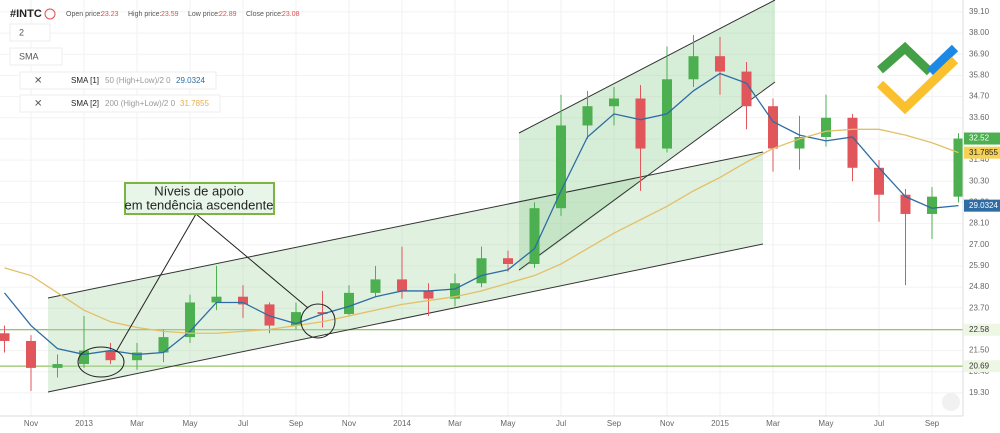 This screenshot has width=1000, height=433. I want to click on y-tick-label: 25.90, so click(979, 265).